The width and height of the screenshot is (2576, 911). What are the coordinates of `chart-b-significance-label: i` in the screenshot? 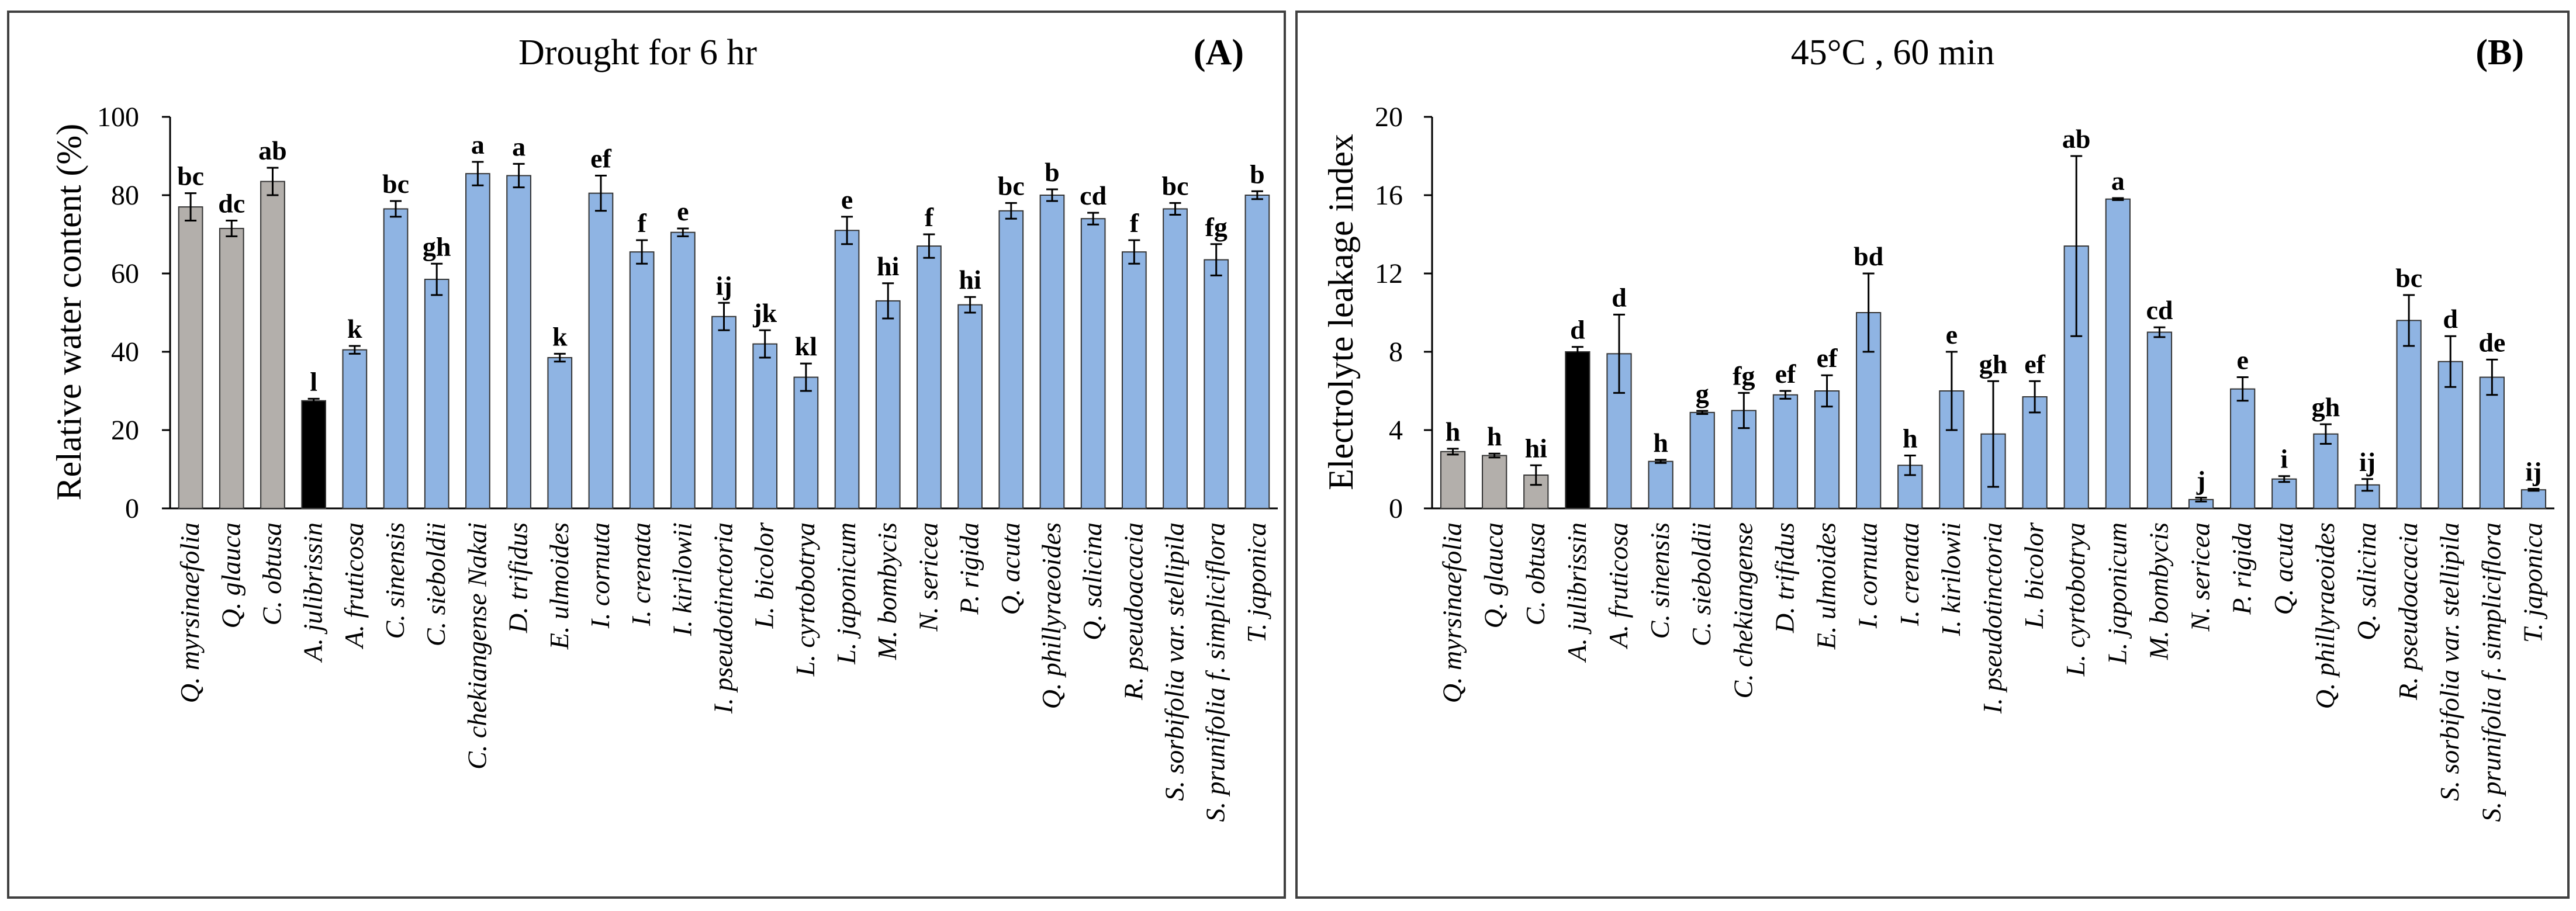 It's located at (2284, 459).